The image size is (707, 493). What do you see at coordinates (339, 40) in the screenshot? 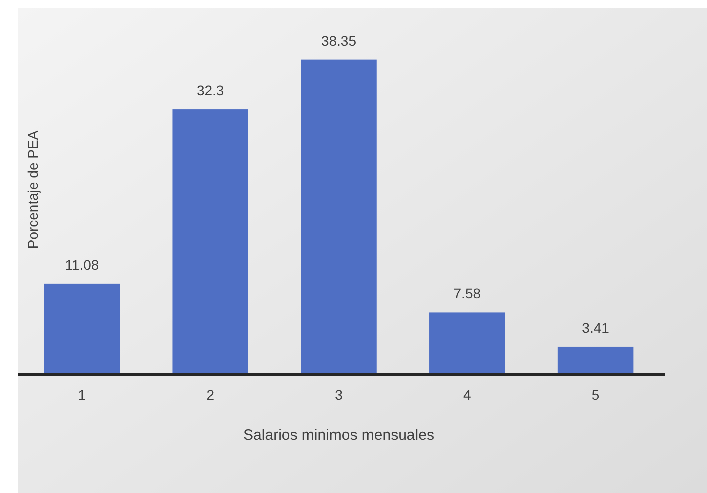
I see `data-label: 38.35` at bounding box center [339, 40].